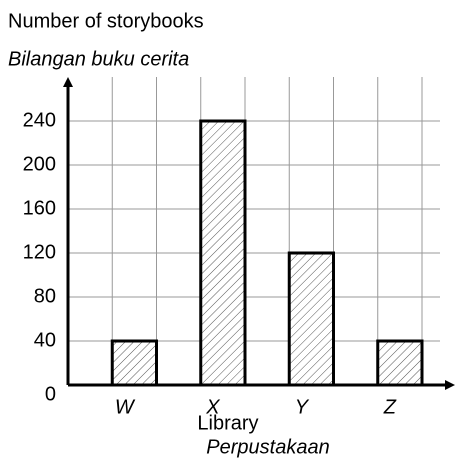 This screenshot has width=458, height=461. I want to click on y-axis-label: Number of storybooks, so click(106, 21).